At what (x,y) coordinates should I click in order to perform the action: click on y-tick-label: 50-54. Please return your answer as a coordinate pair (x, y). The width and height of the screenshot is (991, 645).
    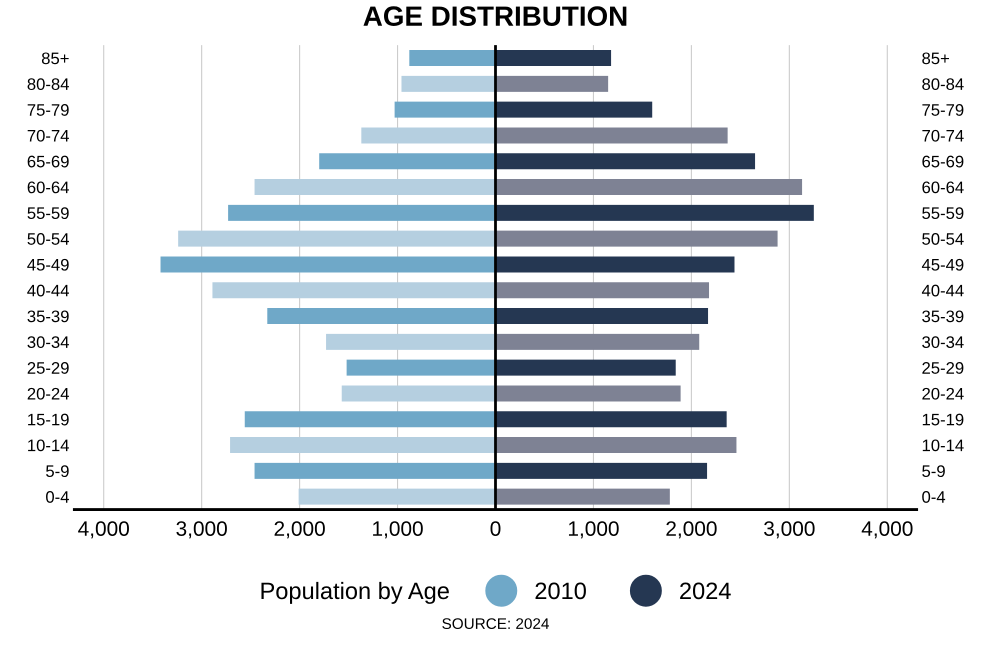
    Looking at the image, I should click on (943, 239).